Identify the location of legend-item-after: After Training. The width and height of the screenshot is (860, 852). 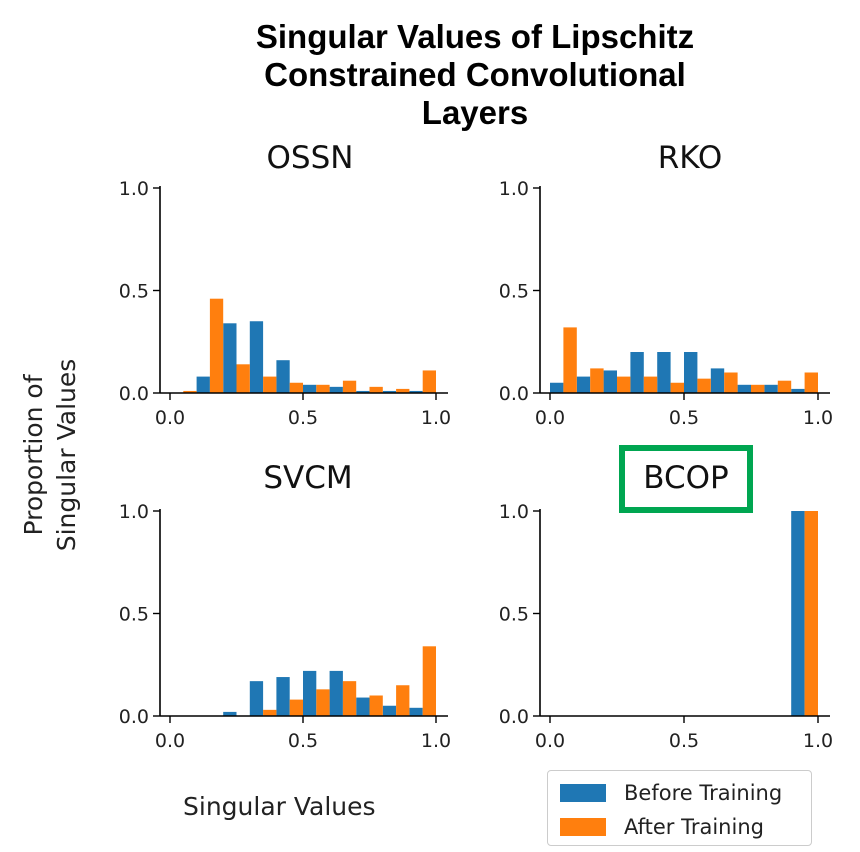
(662, 827).